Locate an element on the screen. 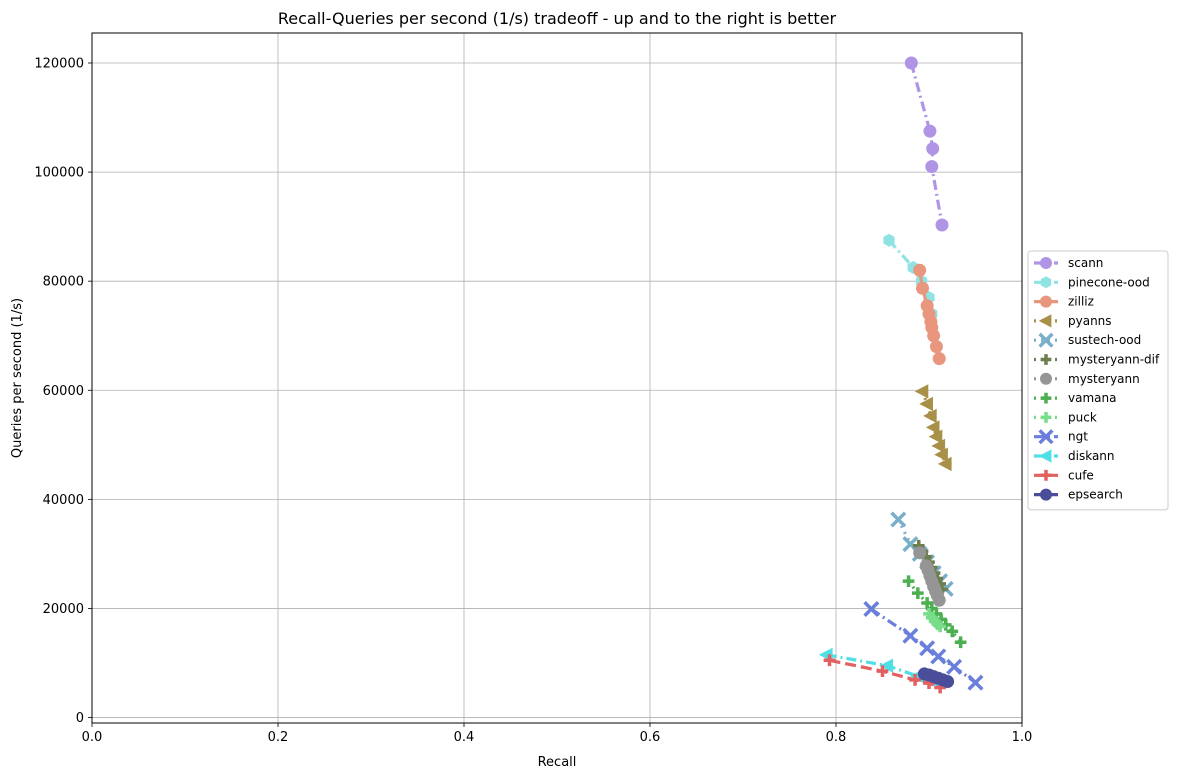 Image resolution: width=1178 pixels, height=778 pixels. x-tick-label: 0.2 is located at coordinates (278, 737).